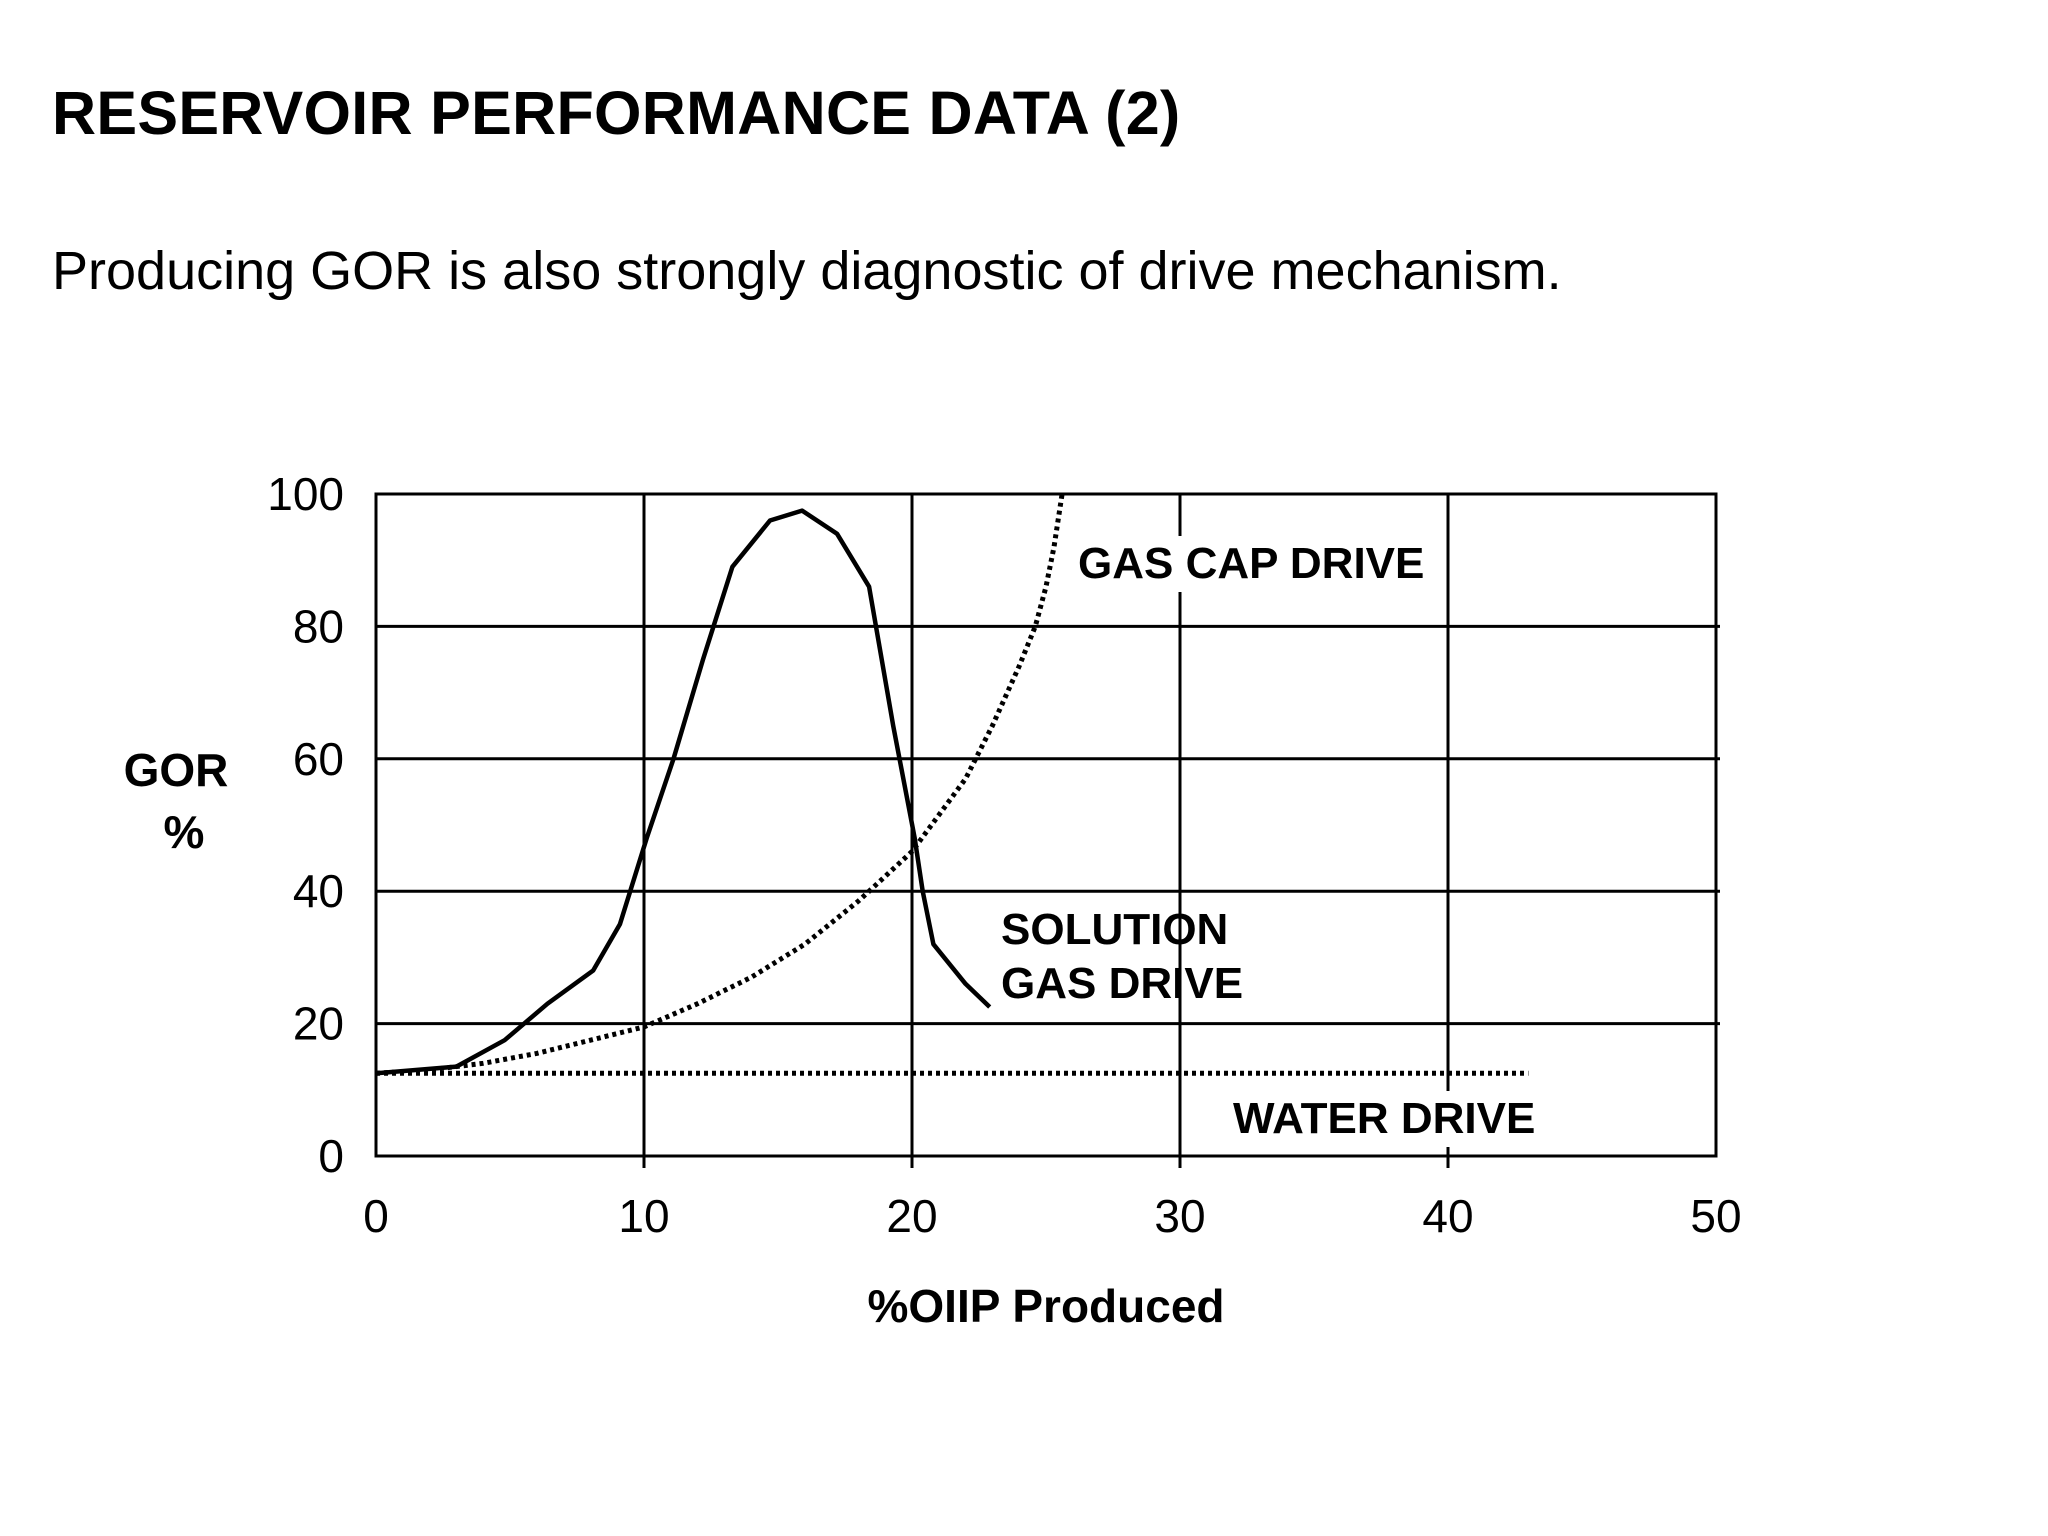 This screenshot has height=1536, width=2048. Describe the element at coordinates (1179, 1216) in the screenshot. I see `x-tick-label: 30` at that location.